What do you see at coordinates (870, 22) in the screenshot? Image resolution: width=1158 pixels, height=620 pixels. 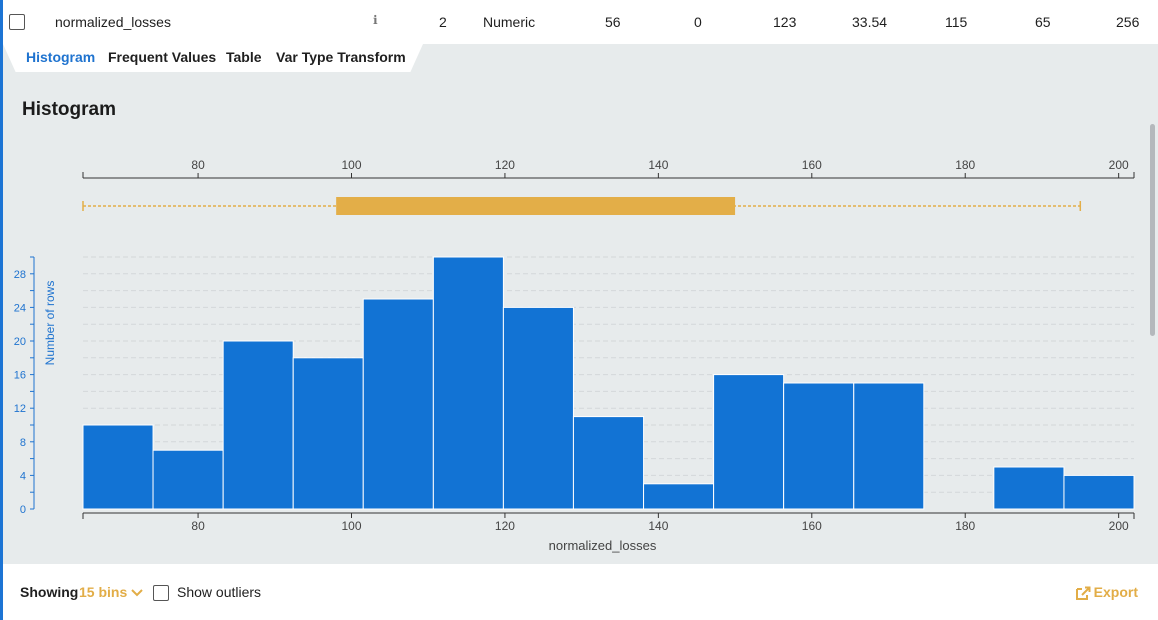 I see `row-cell-stddev: 33.54` at bounding box center [870, 22].